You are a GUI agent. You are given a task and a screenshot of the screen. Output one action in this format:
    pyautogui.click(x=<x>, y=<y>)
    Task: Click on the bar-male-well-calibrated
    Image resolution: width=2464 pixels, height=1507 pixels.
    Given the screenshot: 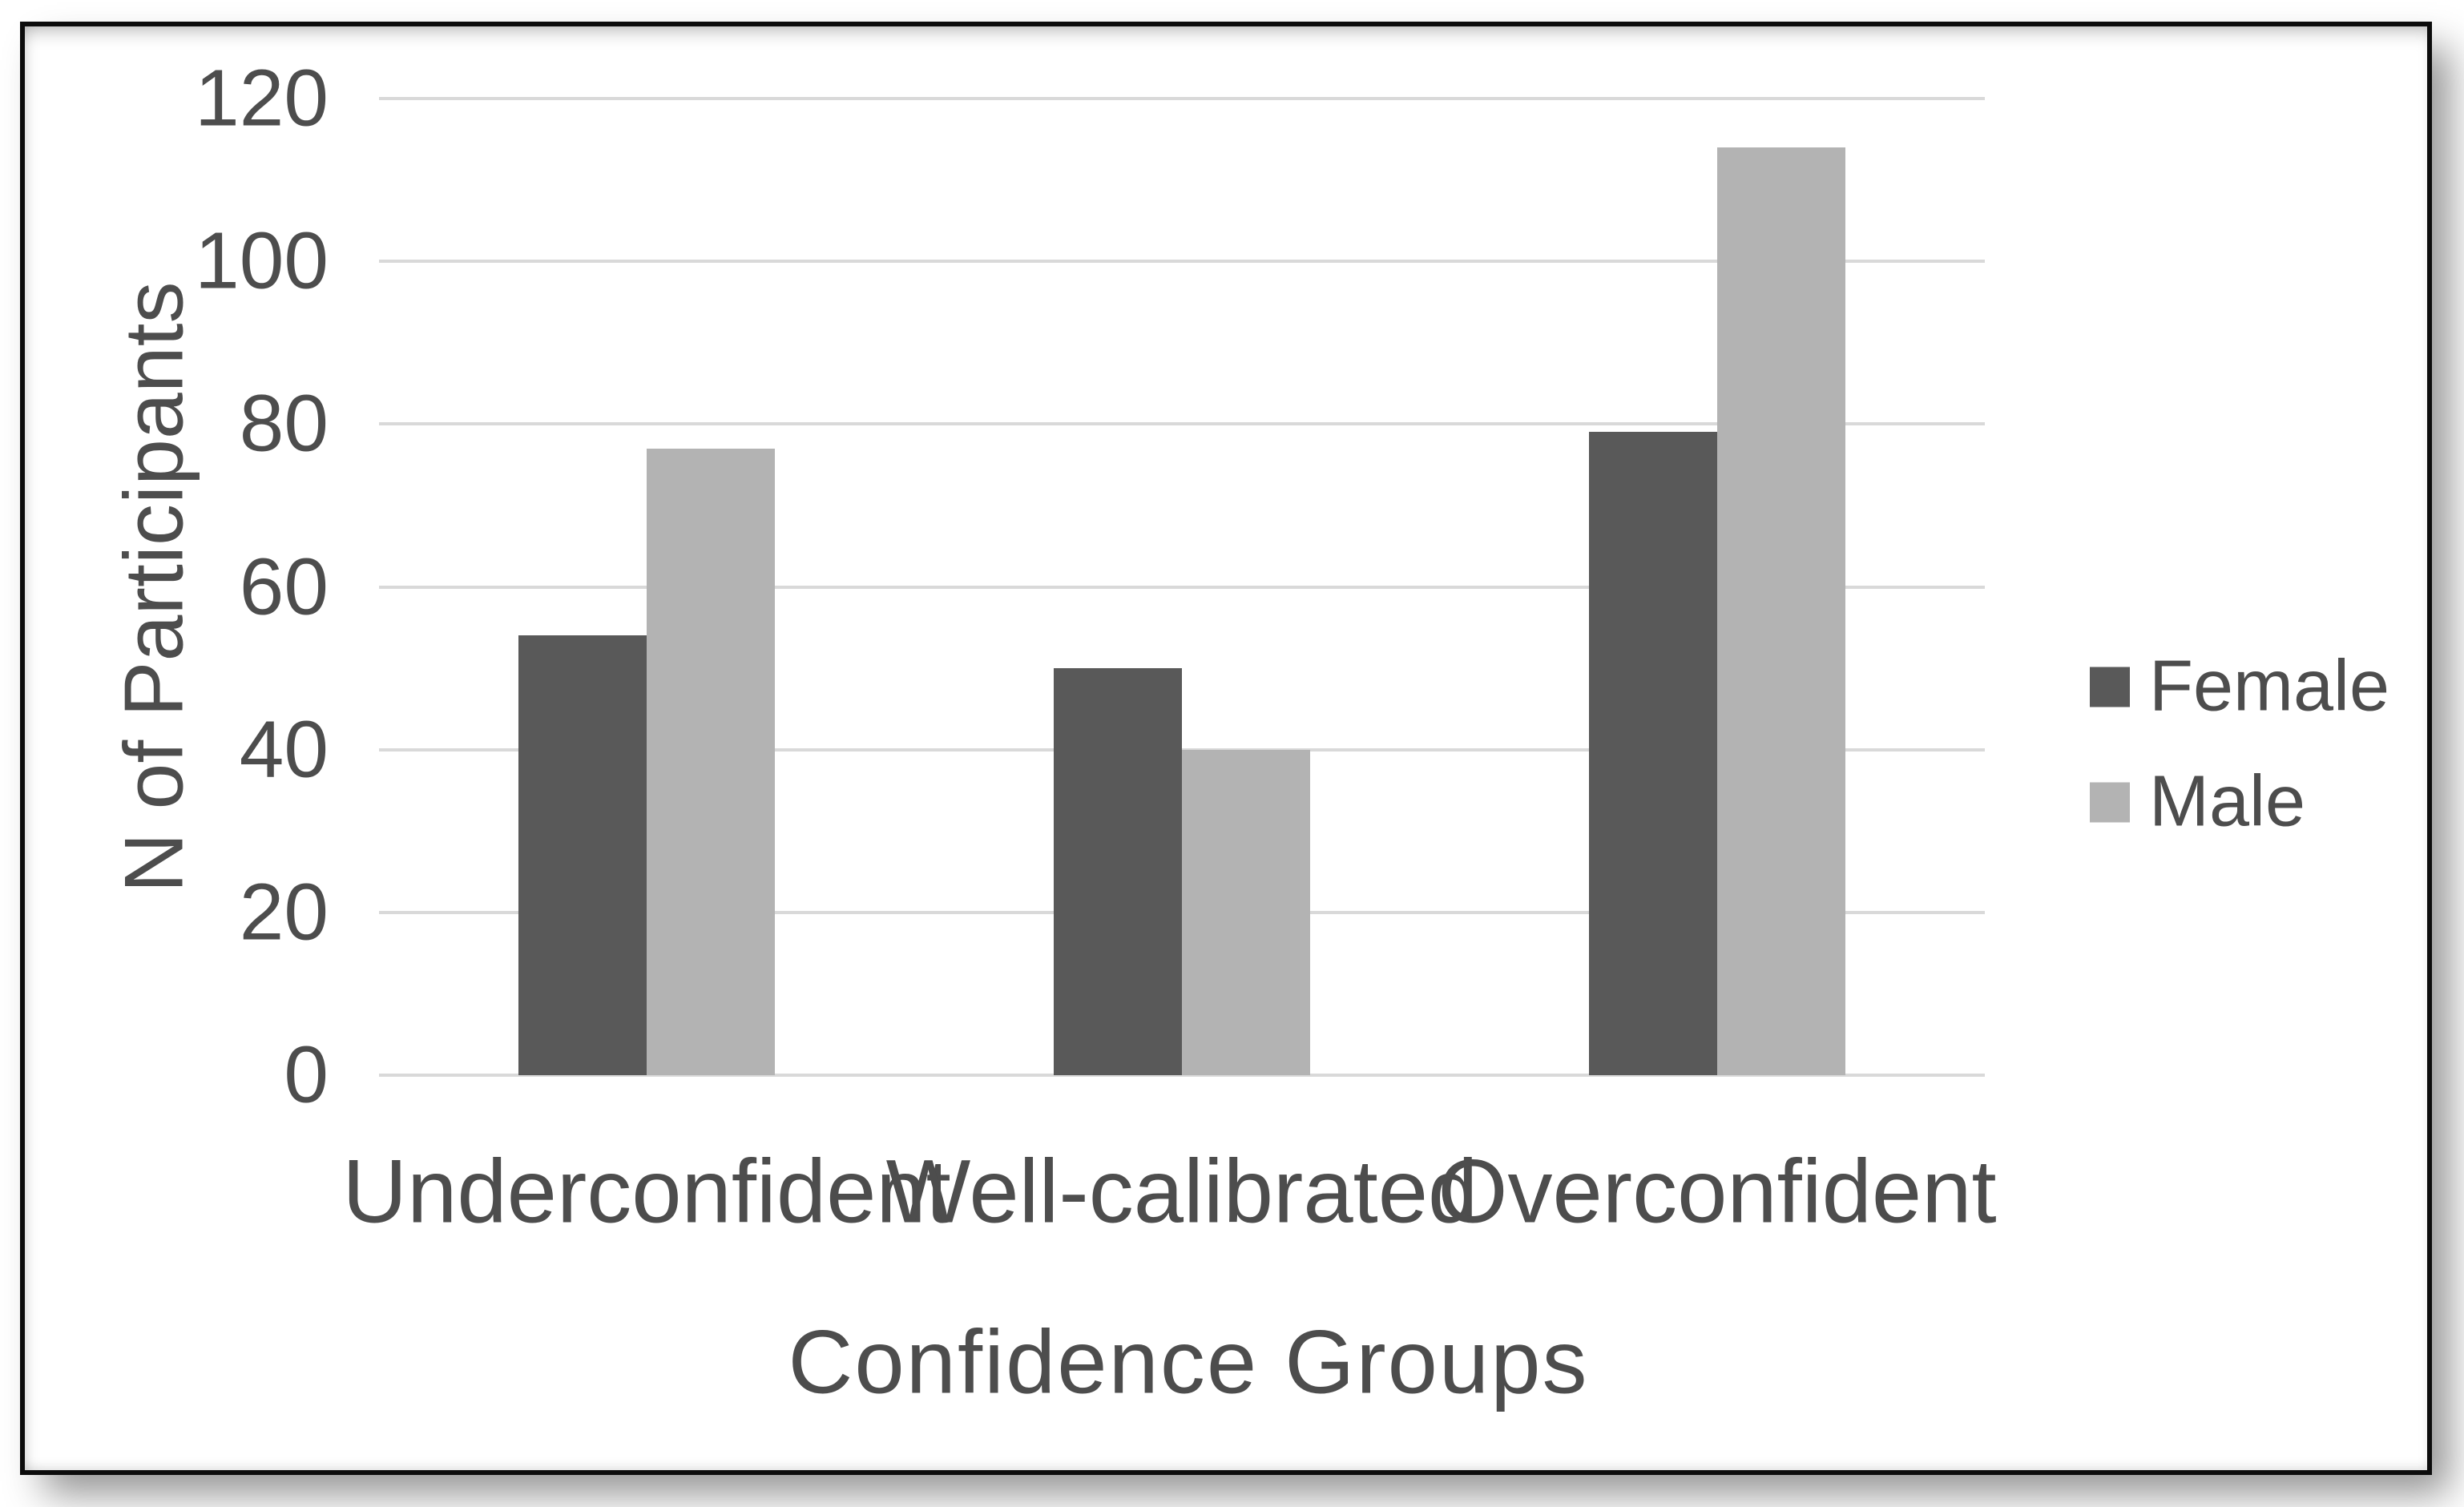 What is the action you would take?
    pyautogui.click(x=1246, y=912)
    